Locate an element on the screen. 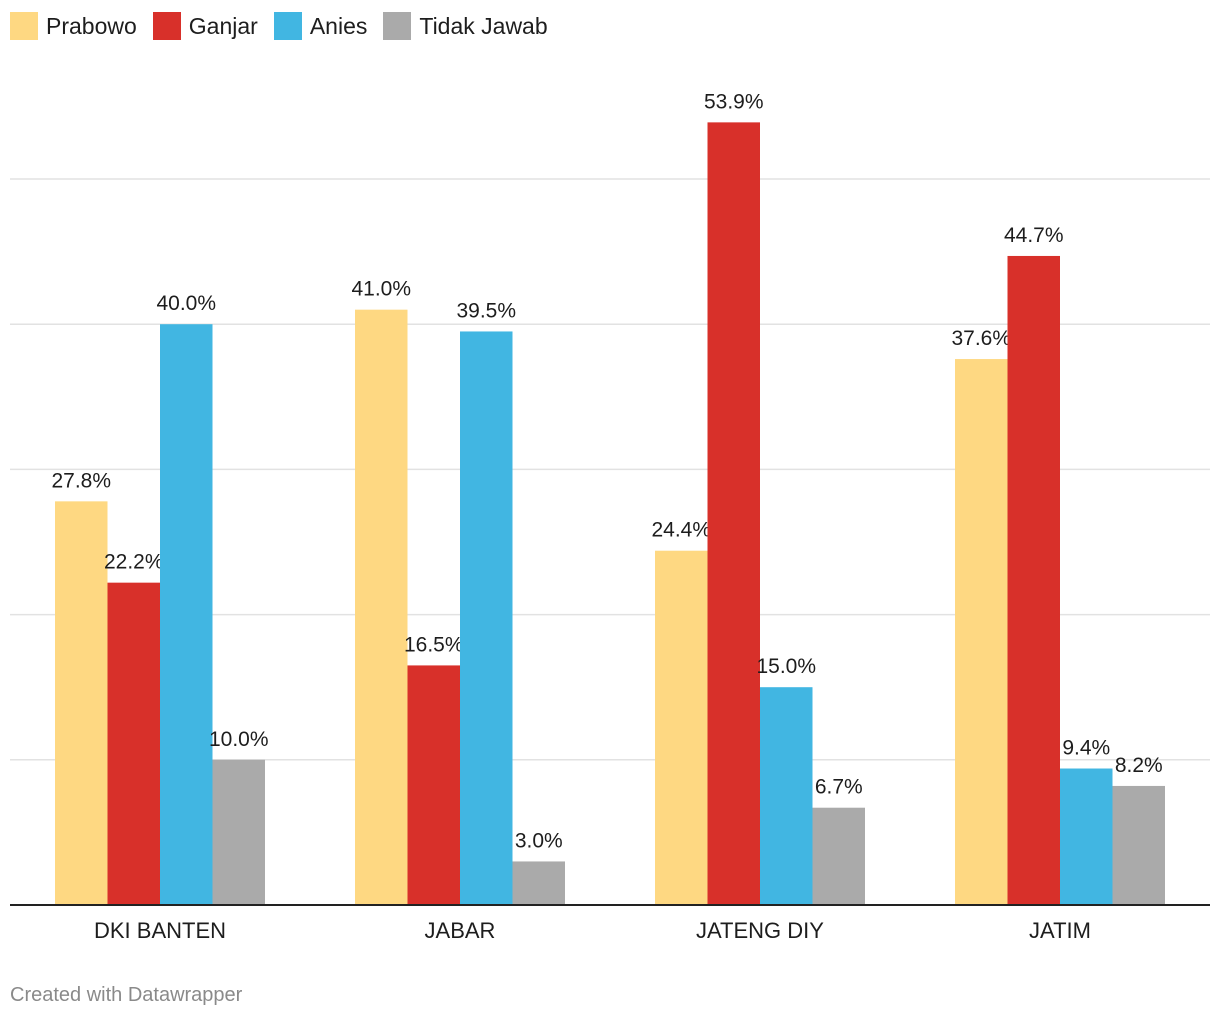  legend-swatch-tidak-jawab is located at coordinates (397, 26).